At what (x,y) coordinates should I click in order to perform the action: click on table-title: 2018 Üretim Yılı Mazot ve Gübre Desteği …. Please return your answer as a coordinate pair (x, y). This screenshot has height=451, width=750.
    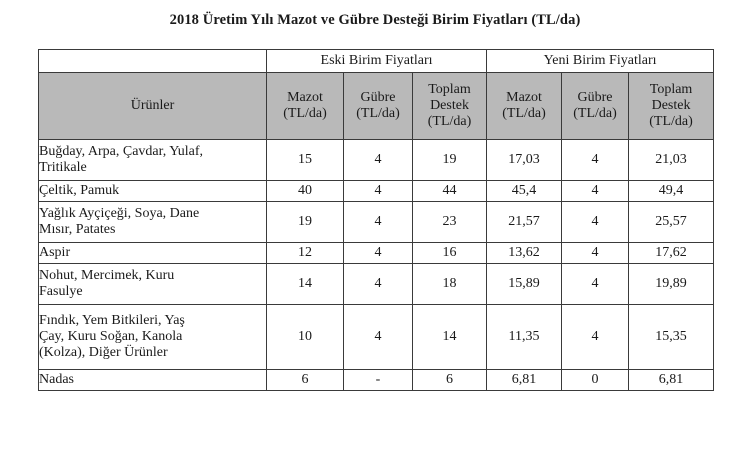
    Looking at the image, I should click on (375, 20).